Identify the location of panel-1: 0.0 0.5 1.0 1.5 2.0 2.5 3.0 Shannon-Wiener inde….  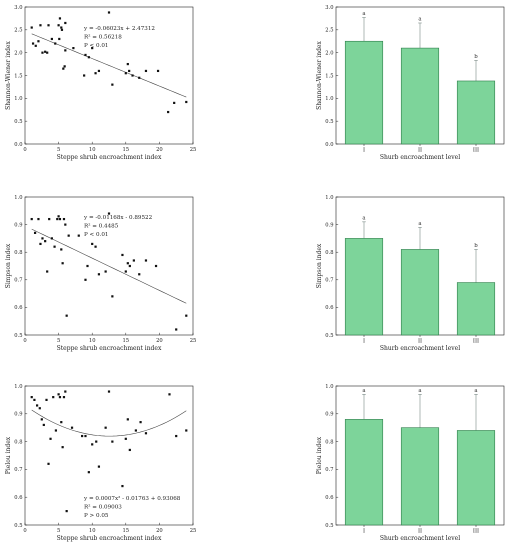
(100, 83).